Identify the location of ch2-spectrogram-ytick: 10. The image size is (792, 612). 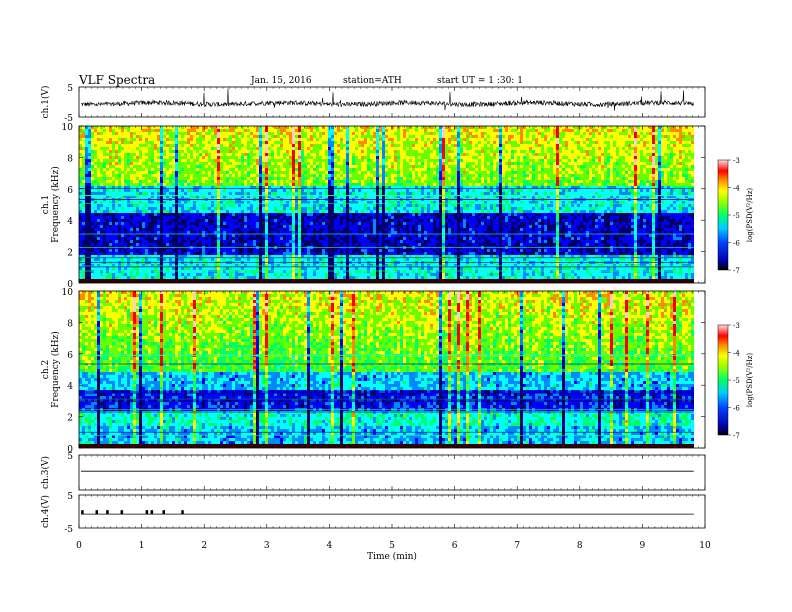
(68, 293).